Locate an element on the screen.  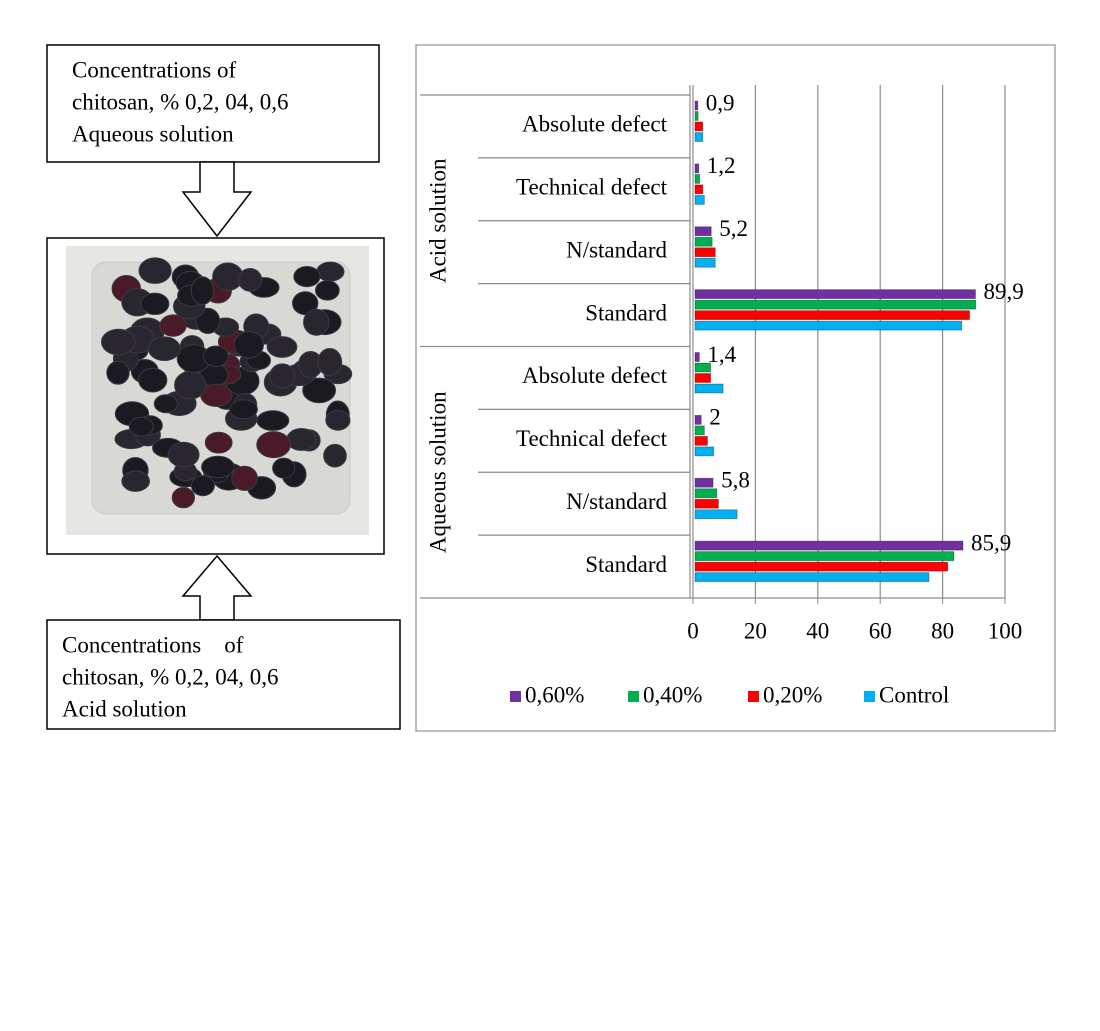
value-label: 5,2 is located at coordinates (733, 228).